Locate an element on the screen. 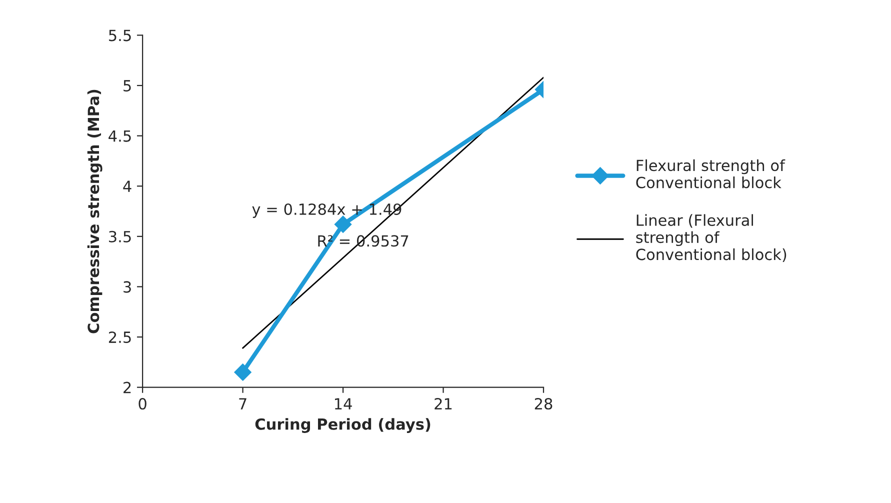  x-tick-label: 14 is located at coordinates (343, 404).